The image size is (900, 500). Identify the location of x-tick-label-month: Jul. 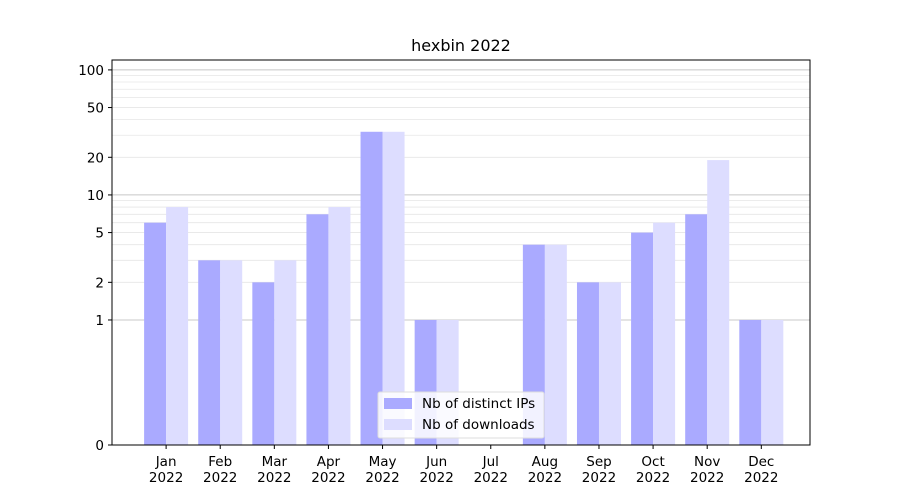
(490, 462).